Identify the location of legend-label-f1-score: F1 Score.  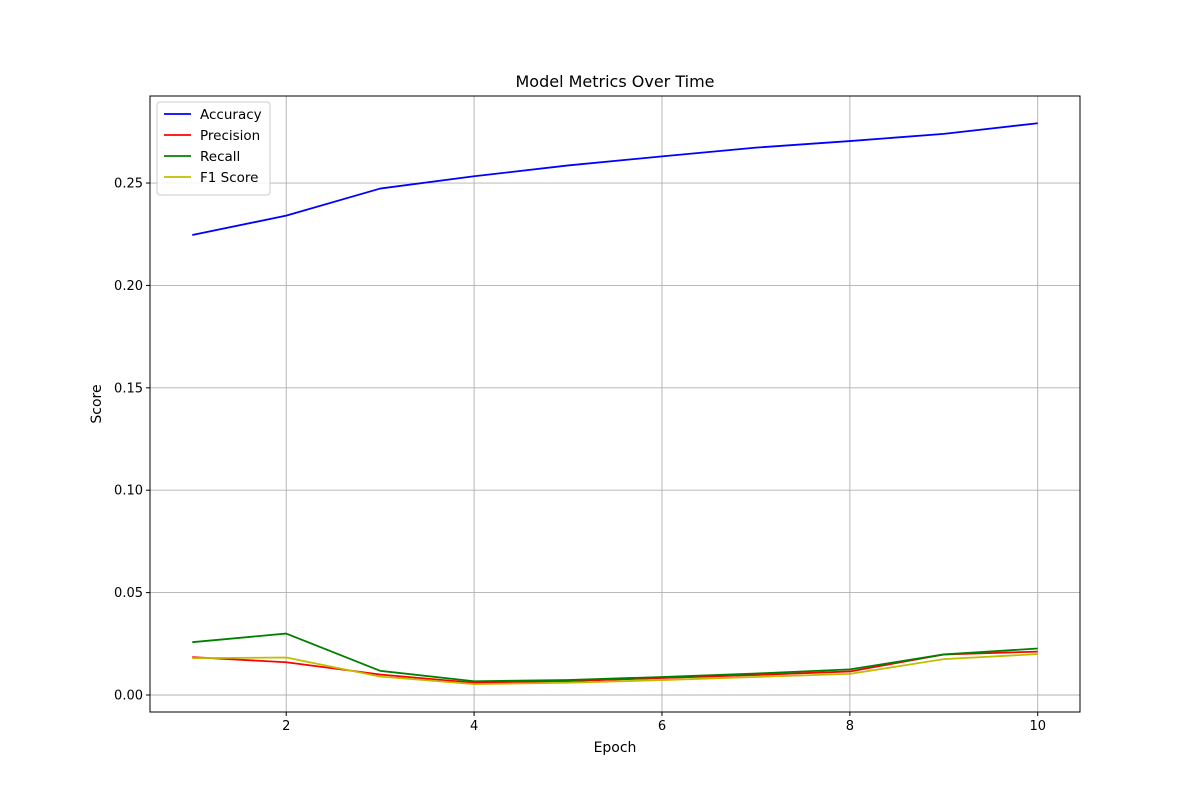
(229, 178).